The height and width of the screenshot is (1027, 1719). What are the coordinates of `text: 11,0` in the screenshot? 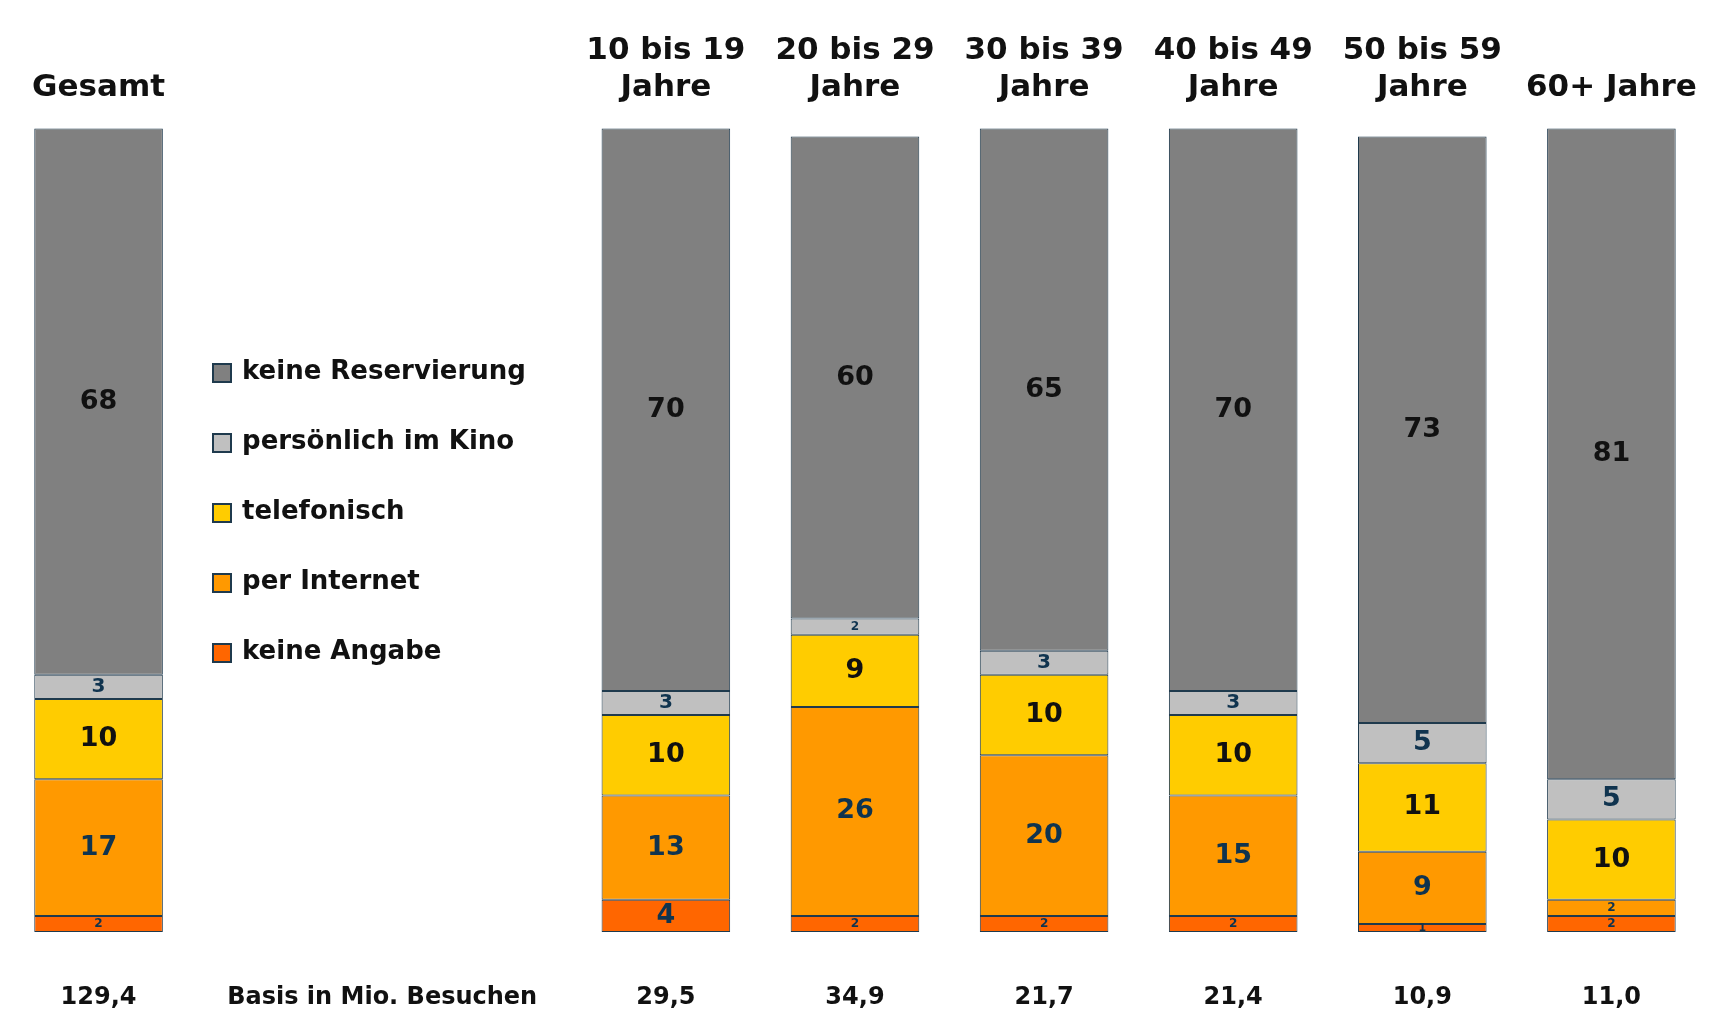 It's located at (1611, 996).